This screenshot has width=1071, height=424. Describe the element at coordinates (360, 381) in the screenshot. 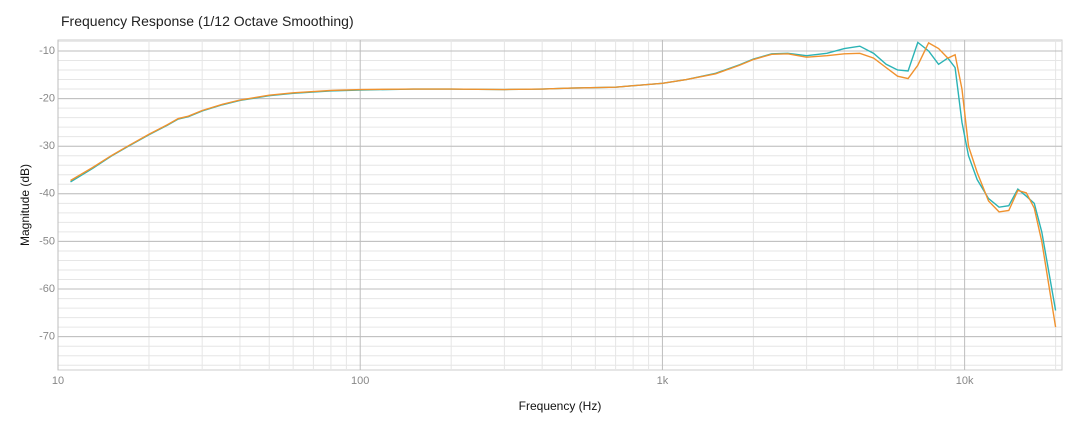

I see `x-tick-label: 100` at that location.